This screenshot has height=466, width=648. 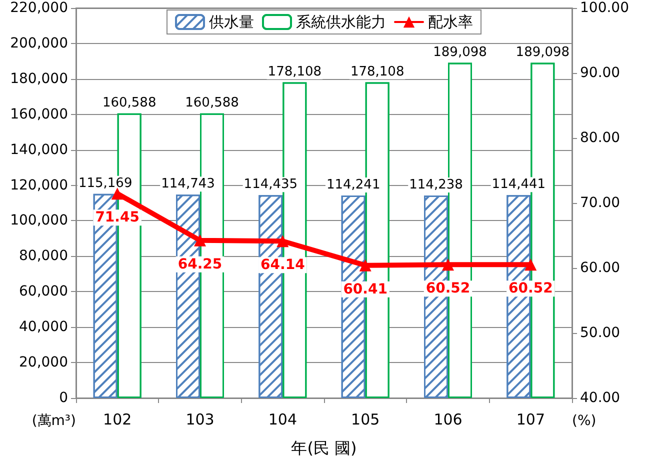 I want to click on x-tick-label: 105, so click(x=365, y=419).